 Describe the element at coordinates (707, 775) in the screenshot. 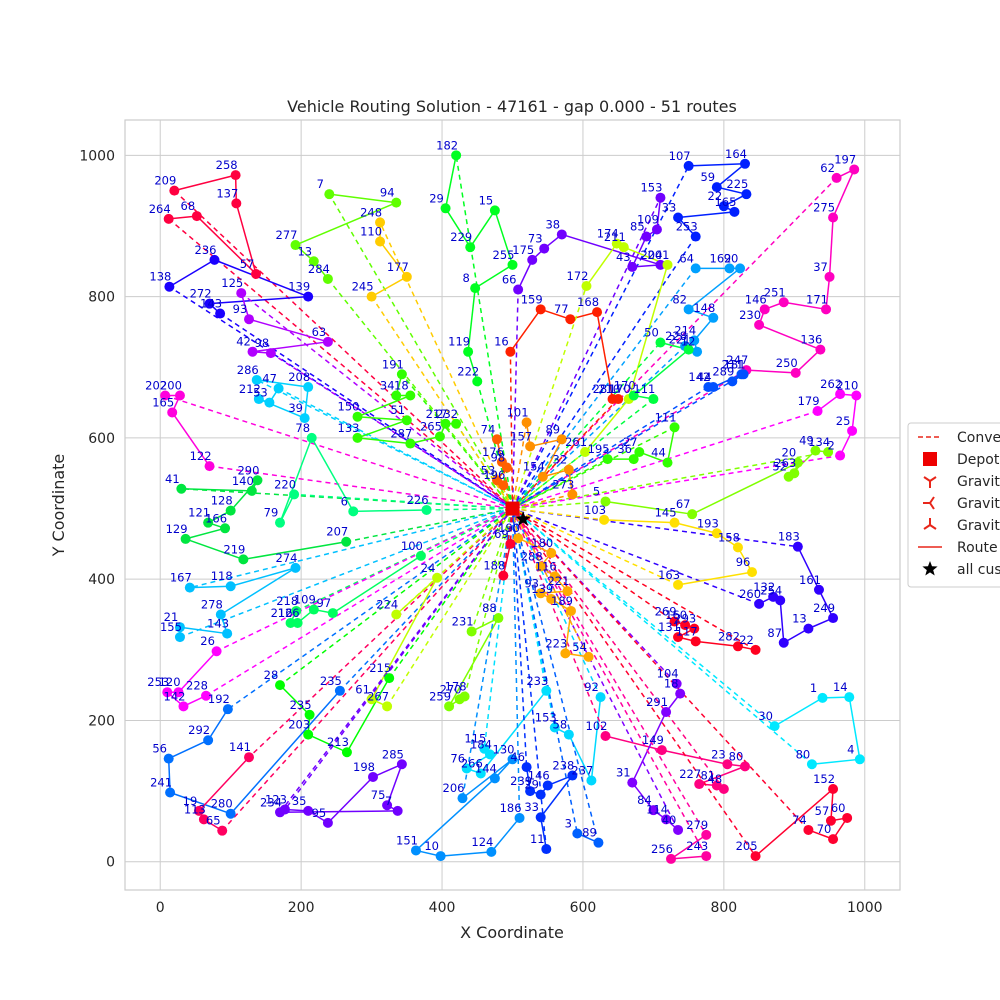

I see `customer-label: 81` at that location.